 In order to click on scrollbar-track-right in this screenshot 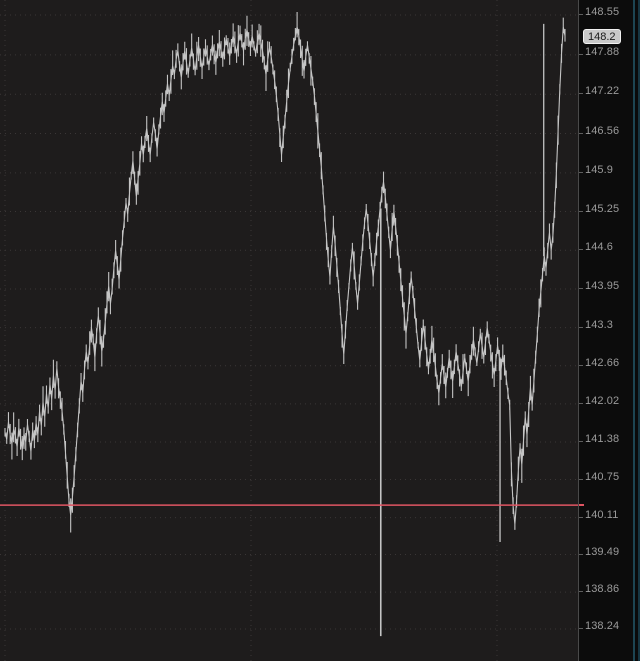, I will do `click(639, 330)`.